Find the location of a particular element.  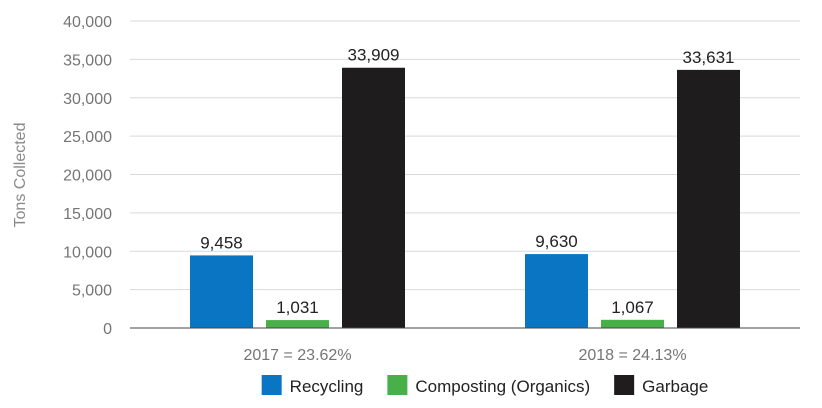

y-tick-label: 15,000 is located at coordinates (87, 214).